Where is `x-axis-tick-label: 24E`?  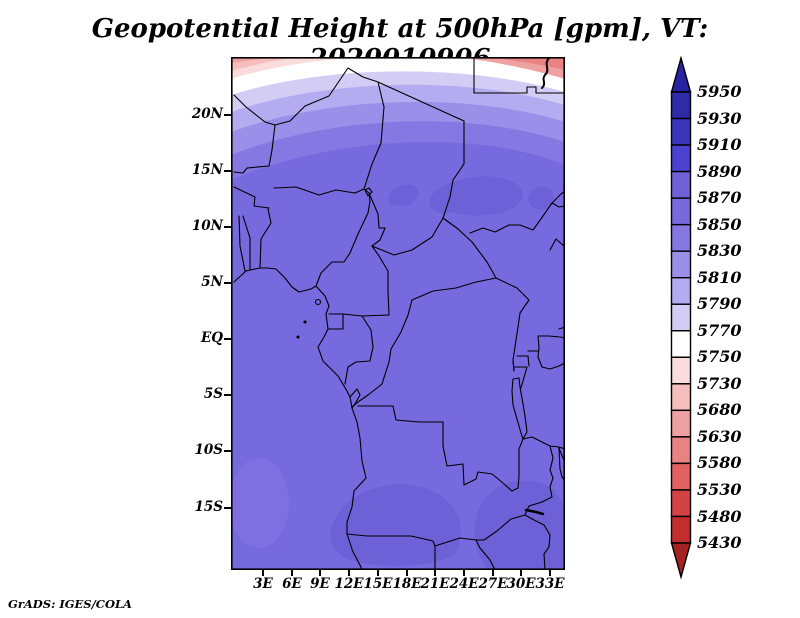 x-axis-tick-label: 24E is located at coordinates (464, 584).